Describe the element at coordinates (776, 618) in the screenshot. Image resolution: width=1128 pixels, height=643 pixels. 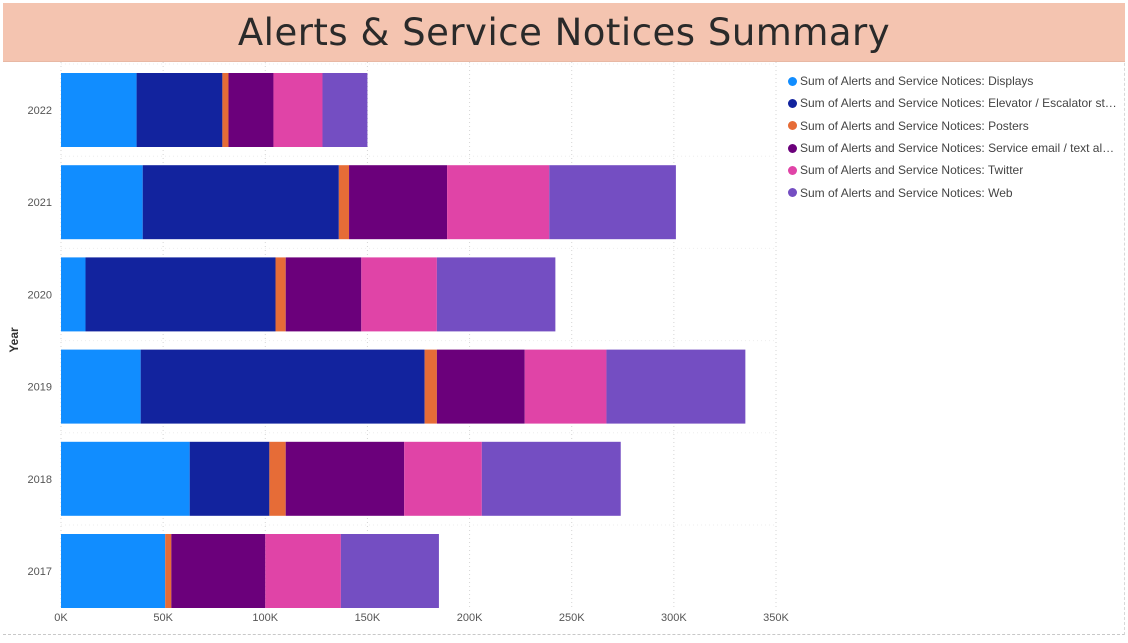
I see `x-tick-label: 350K` at that location.